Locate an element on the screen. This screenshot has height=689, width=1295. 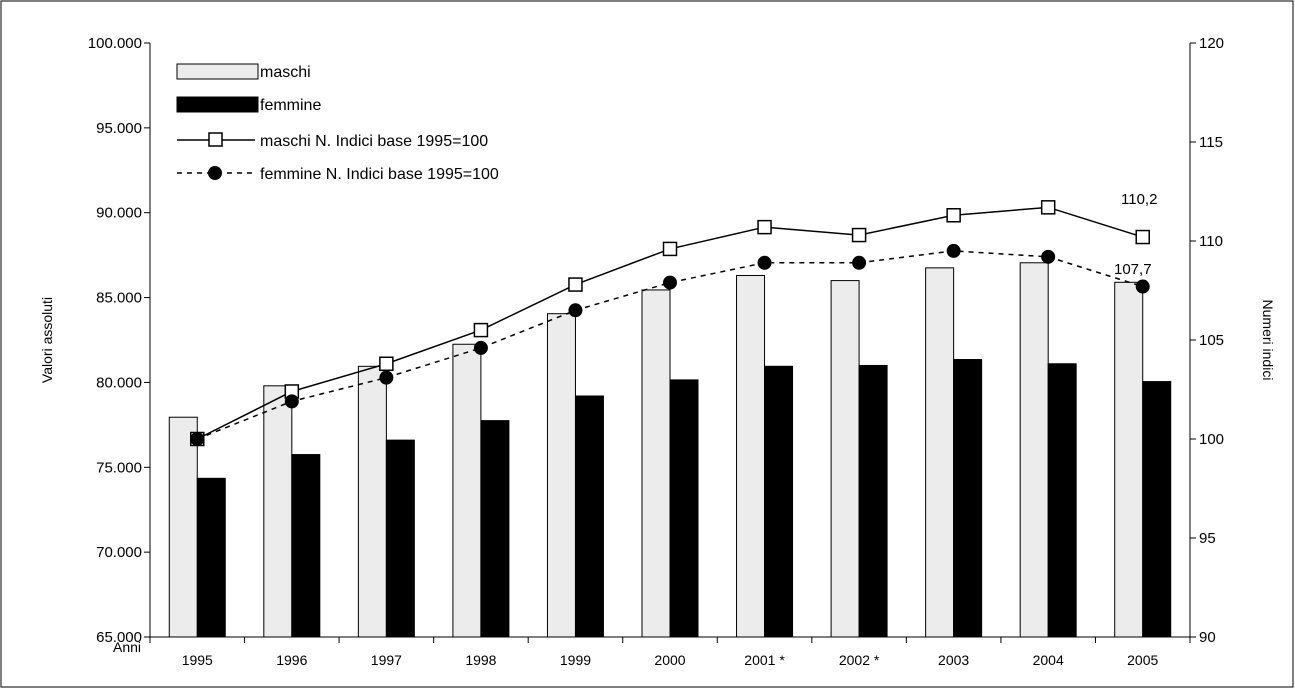
bar-femmine-1998 is located at coordinates (495, 529).